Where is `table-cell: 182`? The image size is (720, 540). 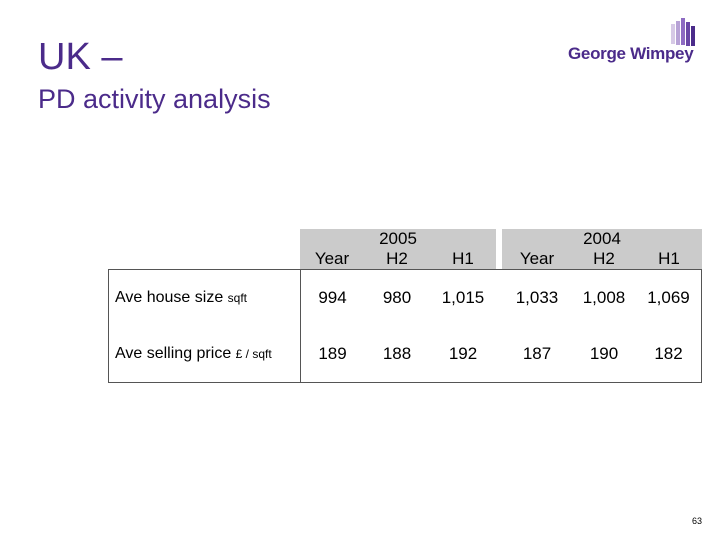
table-cell: 182 is located at coordinates (669, 354).